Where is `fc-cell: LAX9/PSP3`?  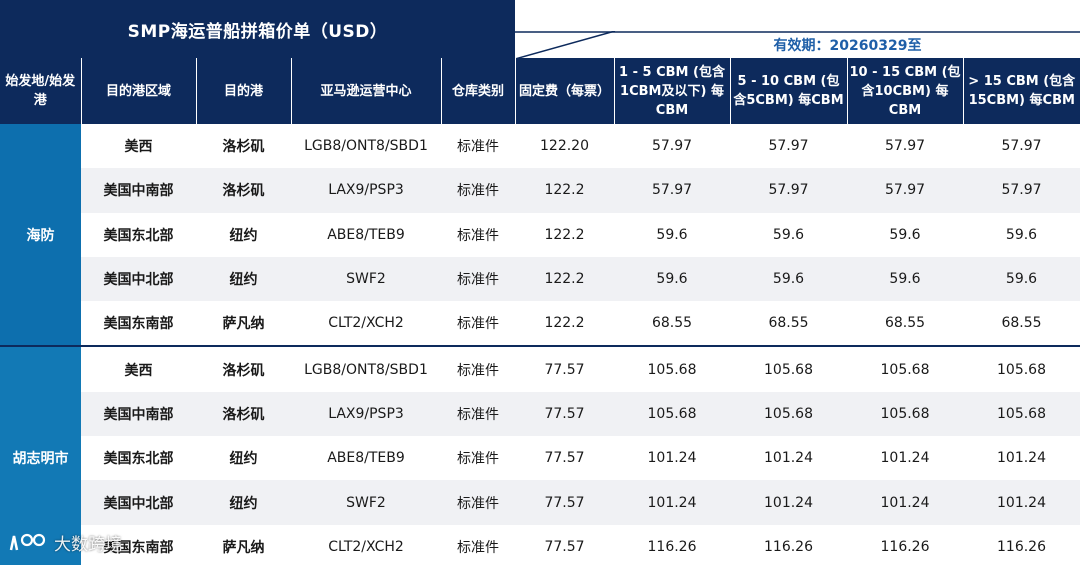 fc-cell: LAX9/PSP3 is located at coordinates (366, 414).